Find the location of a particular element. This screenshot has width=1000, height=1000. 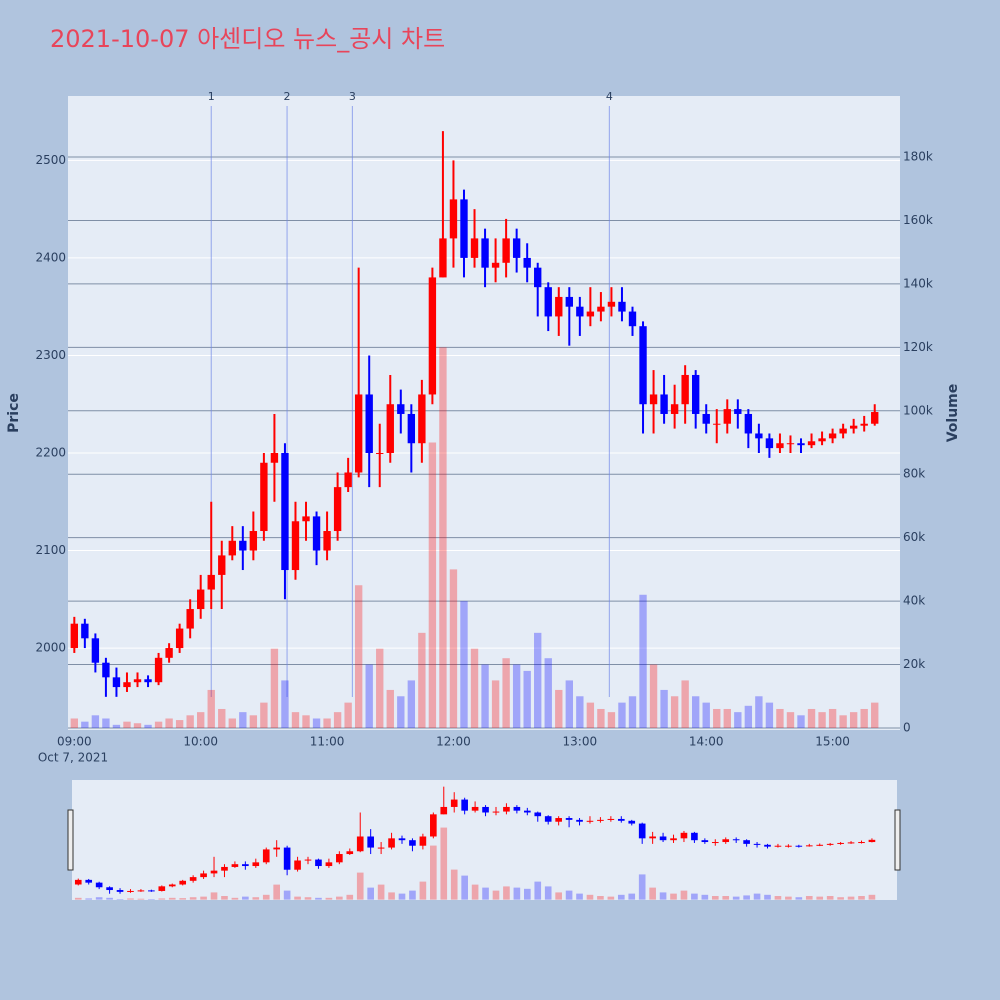

x-tick-label: 13:00 is located at coordinates (580, 742).